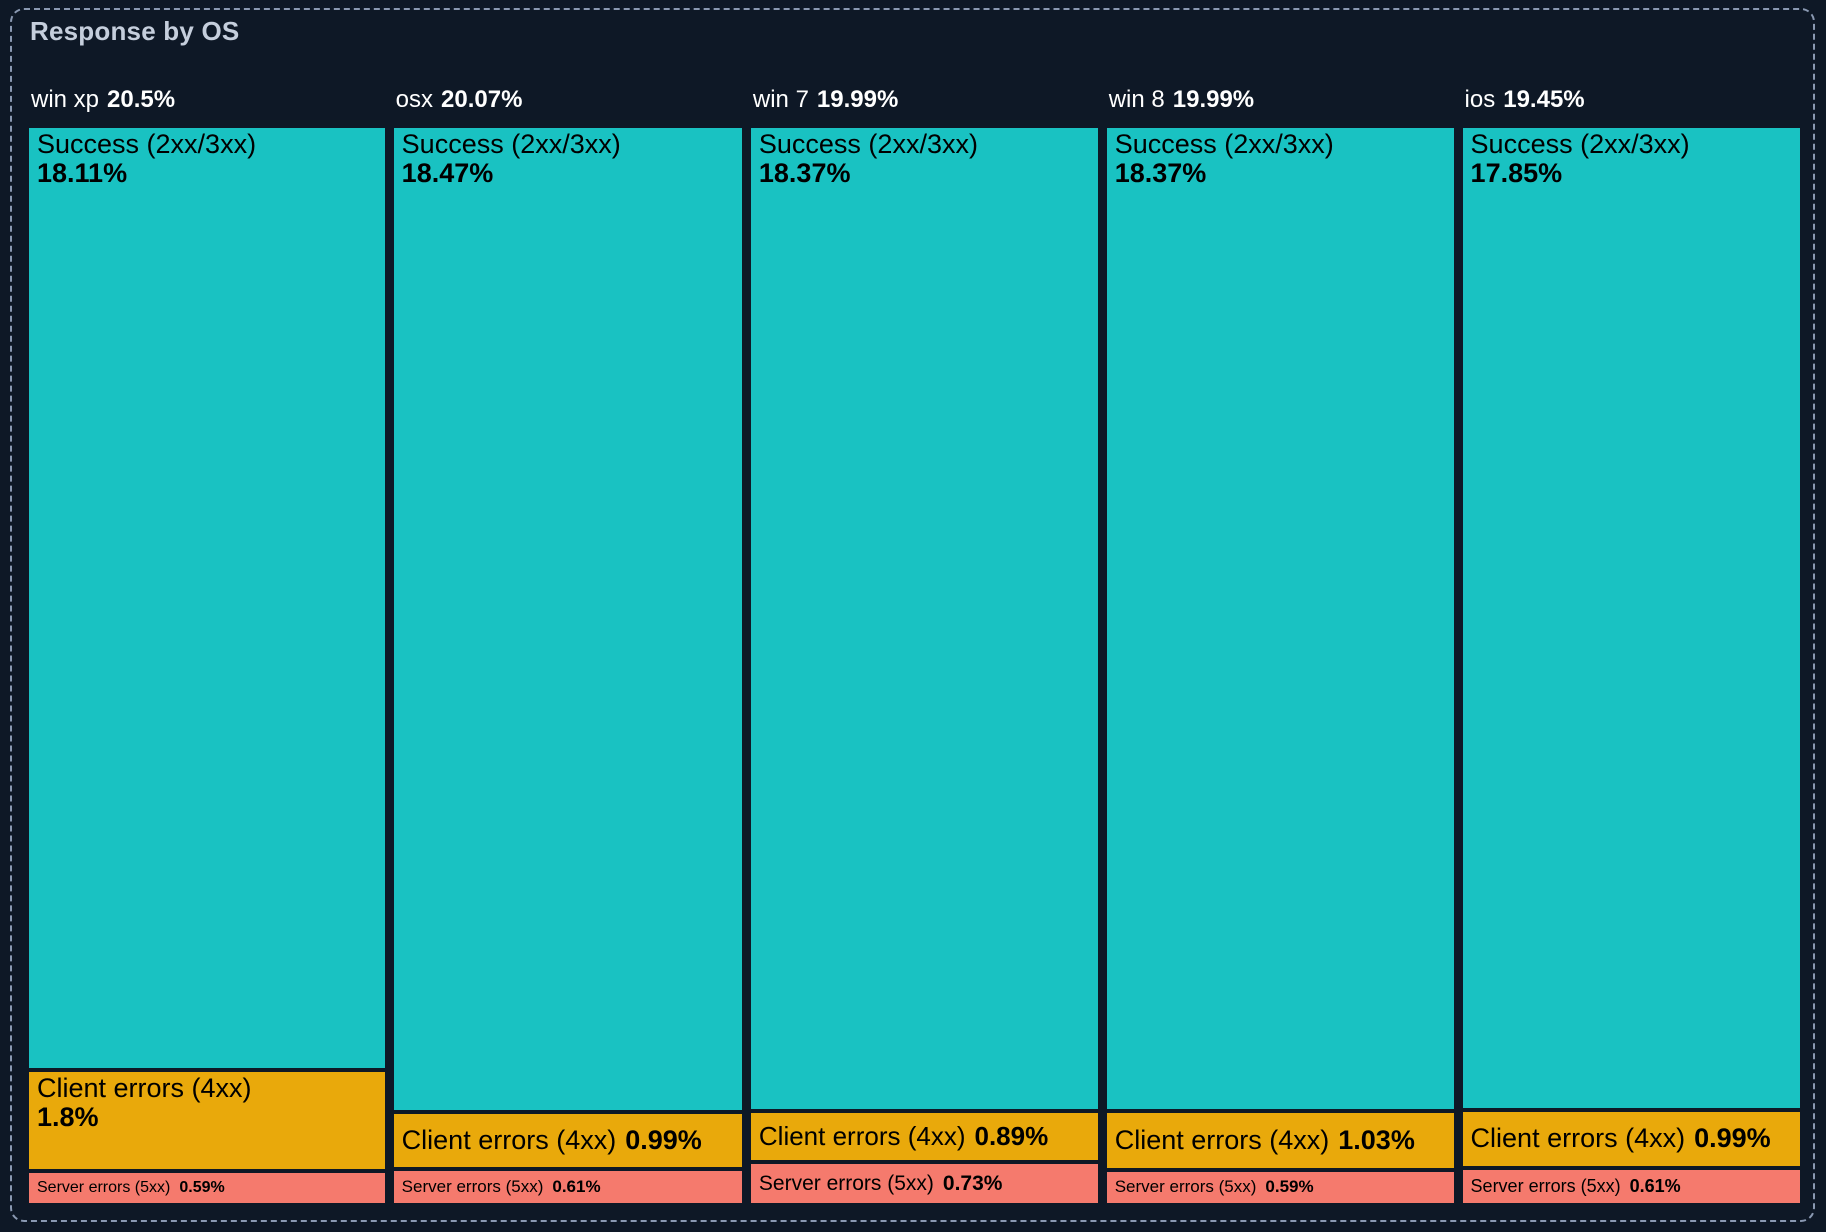 The width and height of the screenshot is (1826, 1232). Describe the element at coordinates (924, 94) in the screenshot. I see `os-label-win-7: win 7 19.99%` at that location.